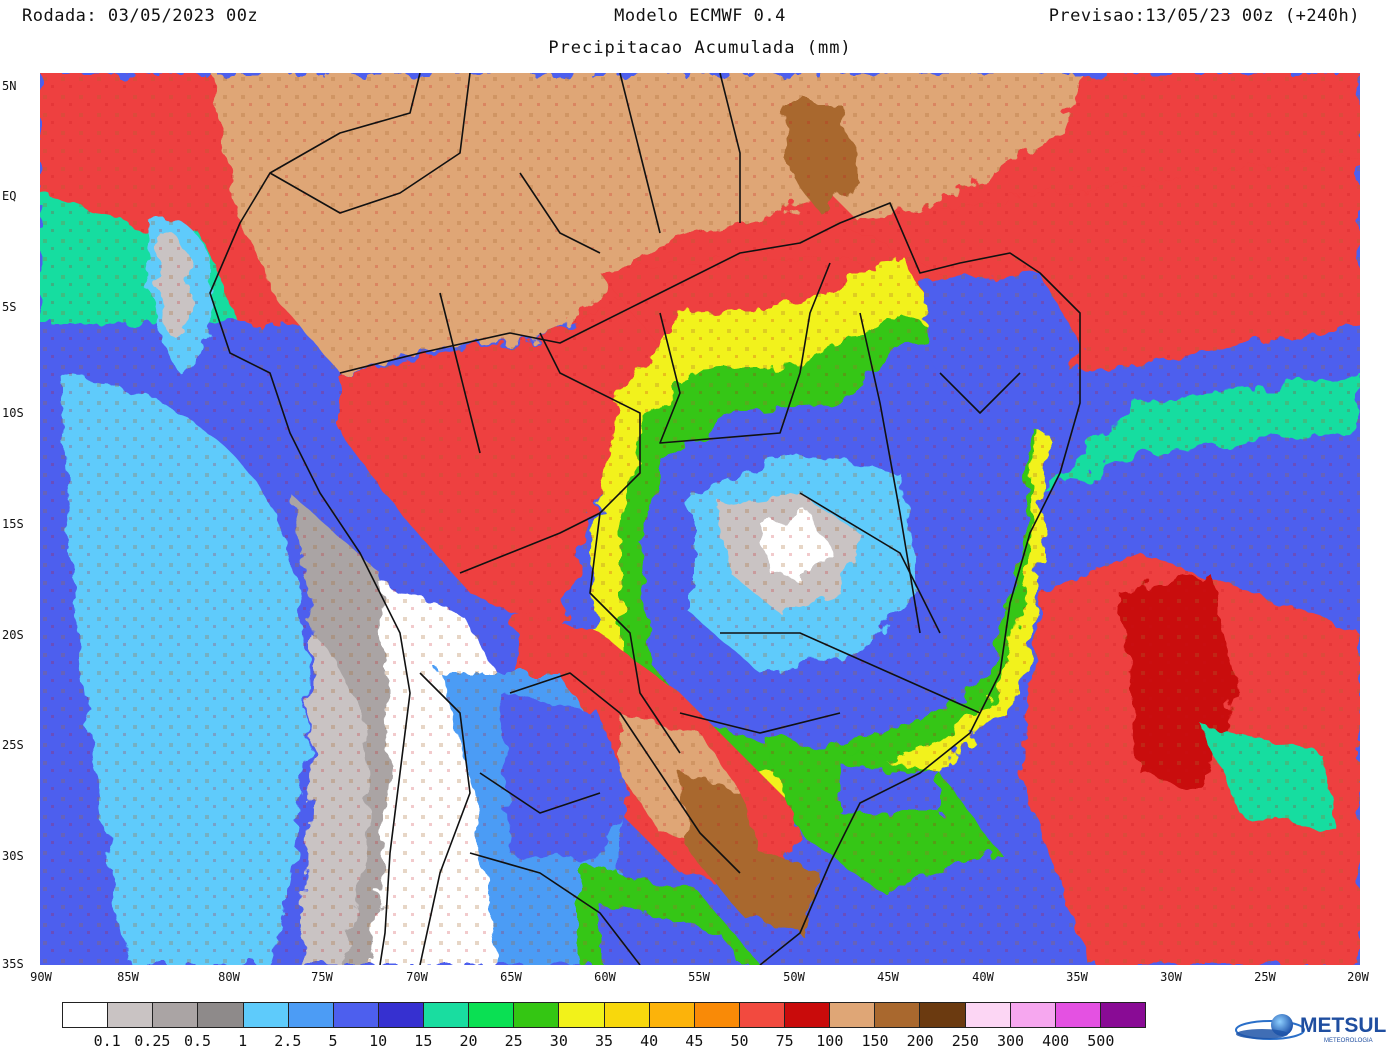 Image resolution: width=1400 pixels, height=1052 pixels. What do you see at coordinates (378, 1041) in the screenshot?
I see `legend-label: 10` at bounding box center [378, 1041].